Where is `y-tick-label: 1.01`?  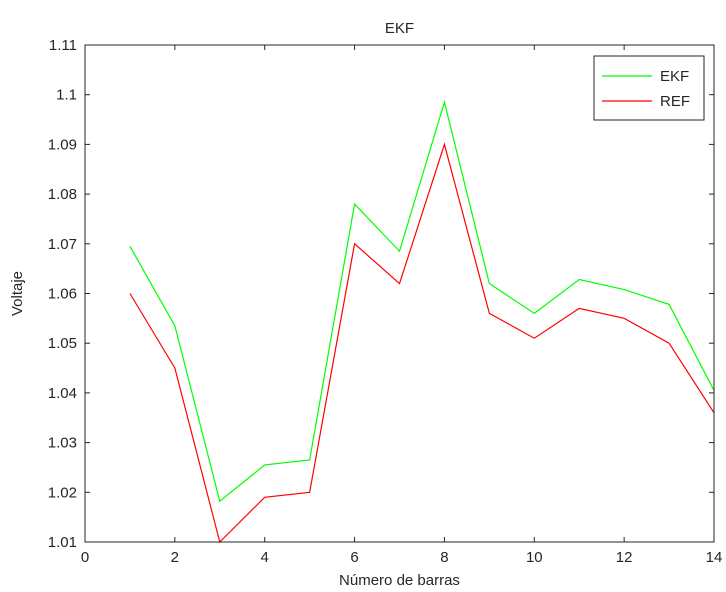
y-tick-label: 1.01 is located at coordinates (62, 542).